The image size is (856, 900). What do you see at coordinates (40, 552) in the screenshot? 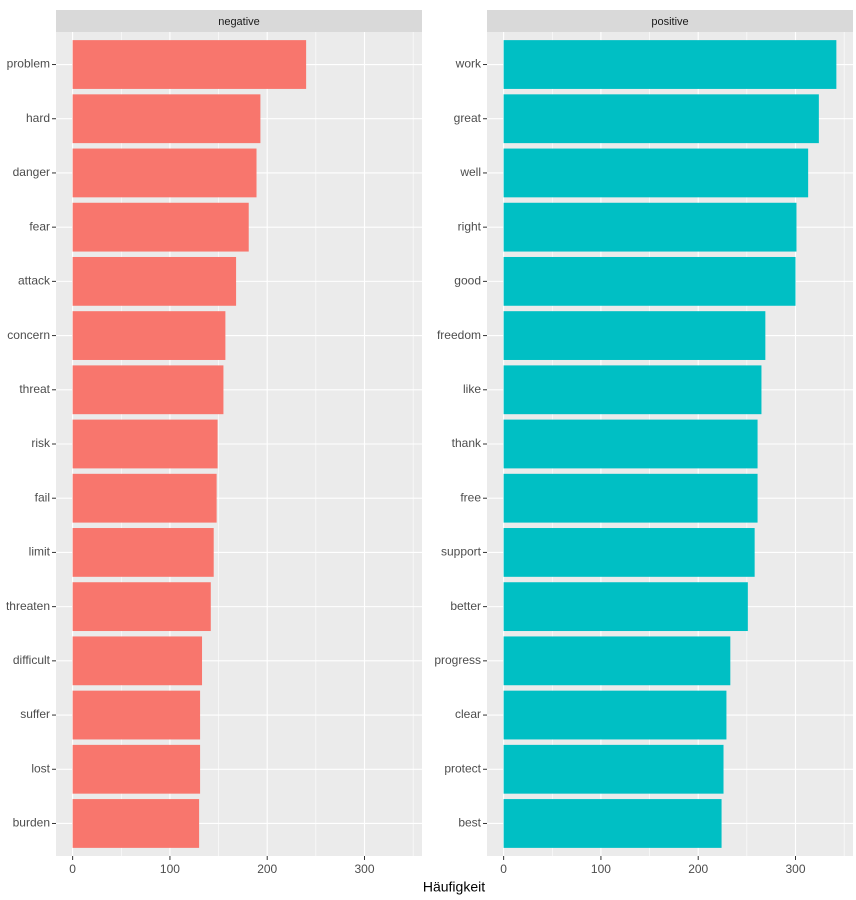
I see `y-tick-label: limit` at bounding box center [40, 552].